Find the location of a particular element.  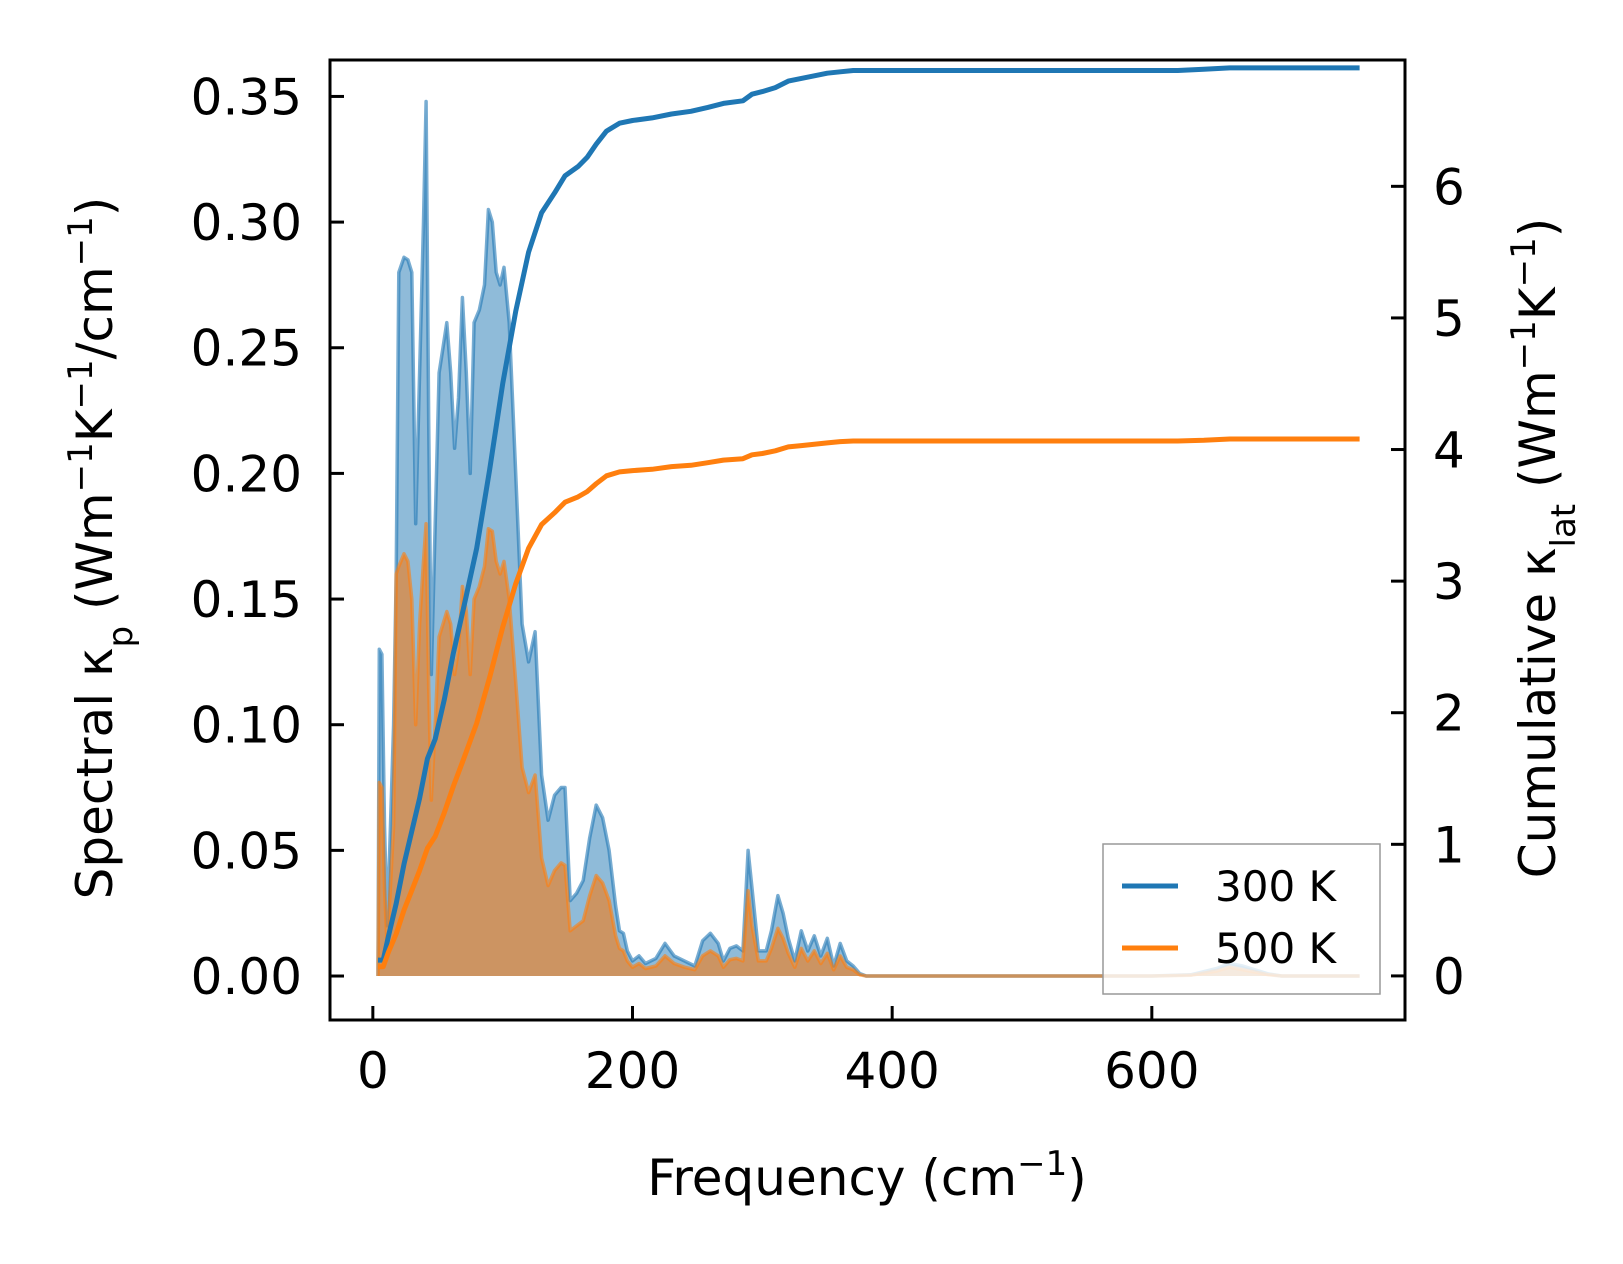

x-axis-title: Frequency (cm−1) is located at coordinates (867, 1175).